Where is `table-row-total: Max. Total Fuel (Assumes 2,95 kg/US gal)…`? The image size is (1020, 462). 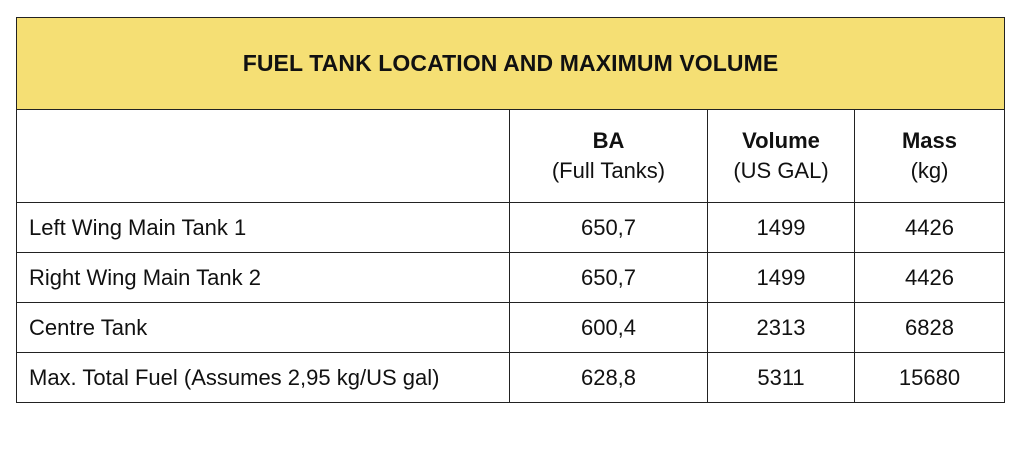 table-row-total: Max. Total Fuel (Assumes 2,95 kg/US gal)… is located at coordinates (511, 377).